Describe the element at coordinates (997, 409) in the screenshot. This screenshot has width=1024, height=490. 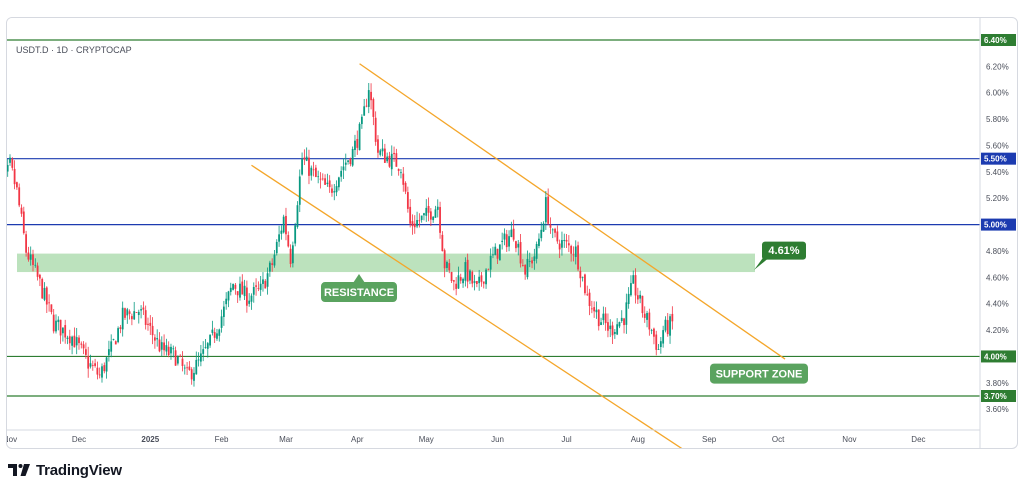
I see `y-tick-label: 3.60%` at that location.